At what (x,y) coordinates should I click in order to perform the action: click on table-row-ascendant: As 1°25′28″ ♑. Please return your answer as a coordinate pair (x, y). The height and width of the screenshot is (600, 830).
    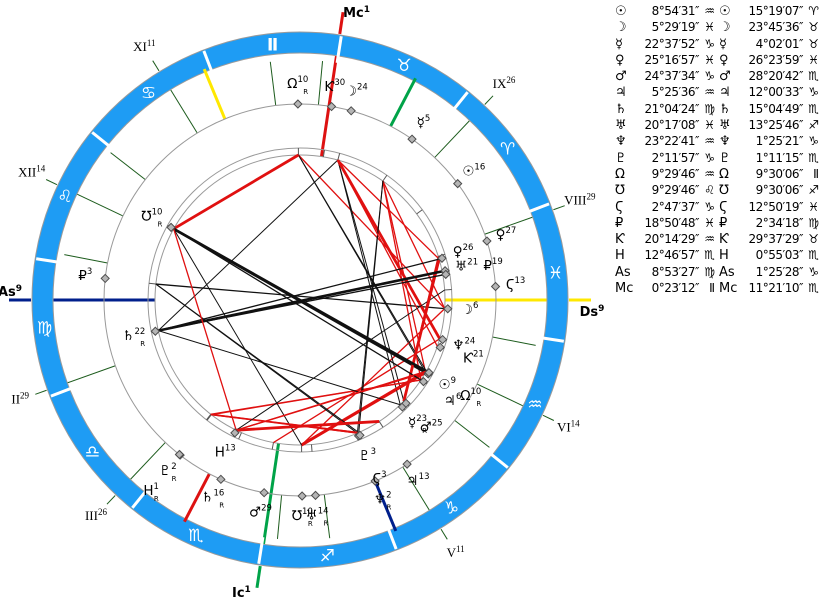
    Looking at the image, I should click on (769, 273).